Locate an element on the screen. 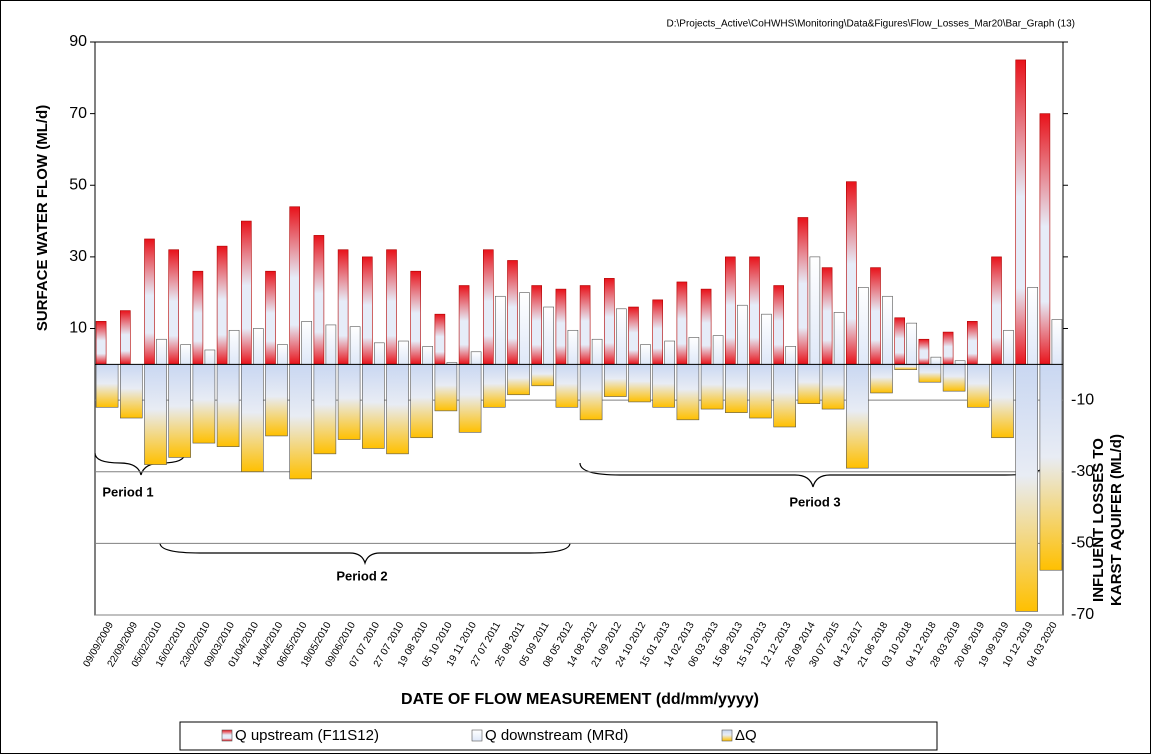 This screenshot has height=754, width=1151. y-tick-label: 30 is located at coordinates (78, 256).